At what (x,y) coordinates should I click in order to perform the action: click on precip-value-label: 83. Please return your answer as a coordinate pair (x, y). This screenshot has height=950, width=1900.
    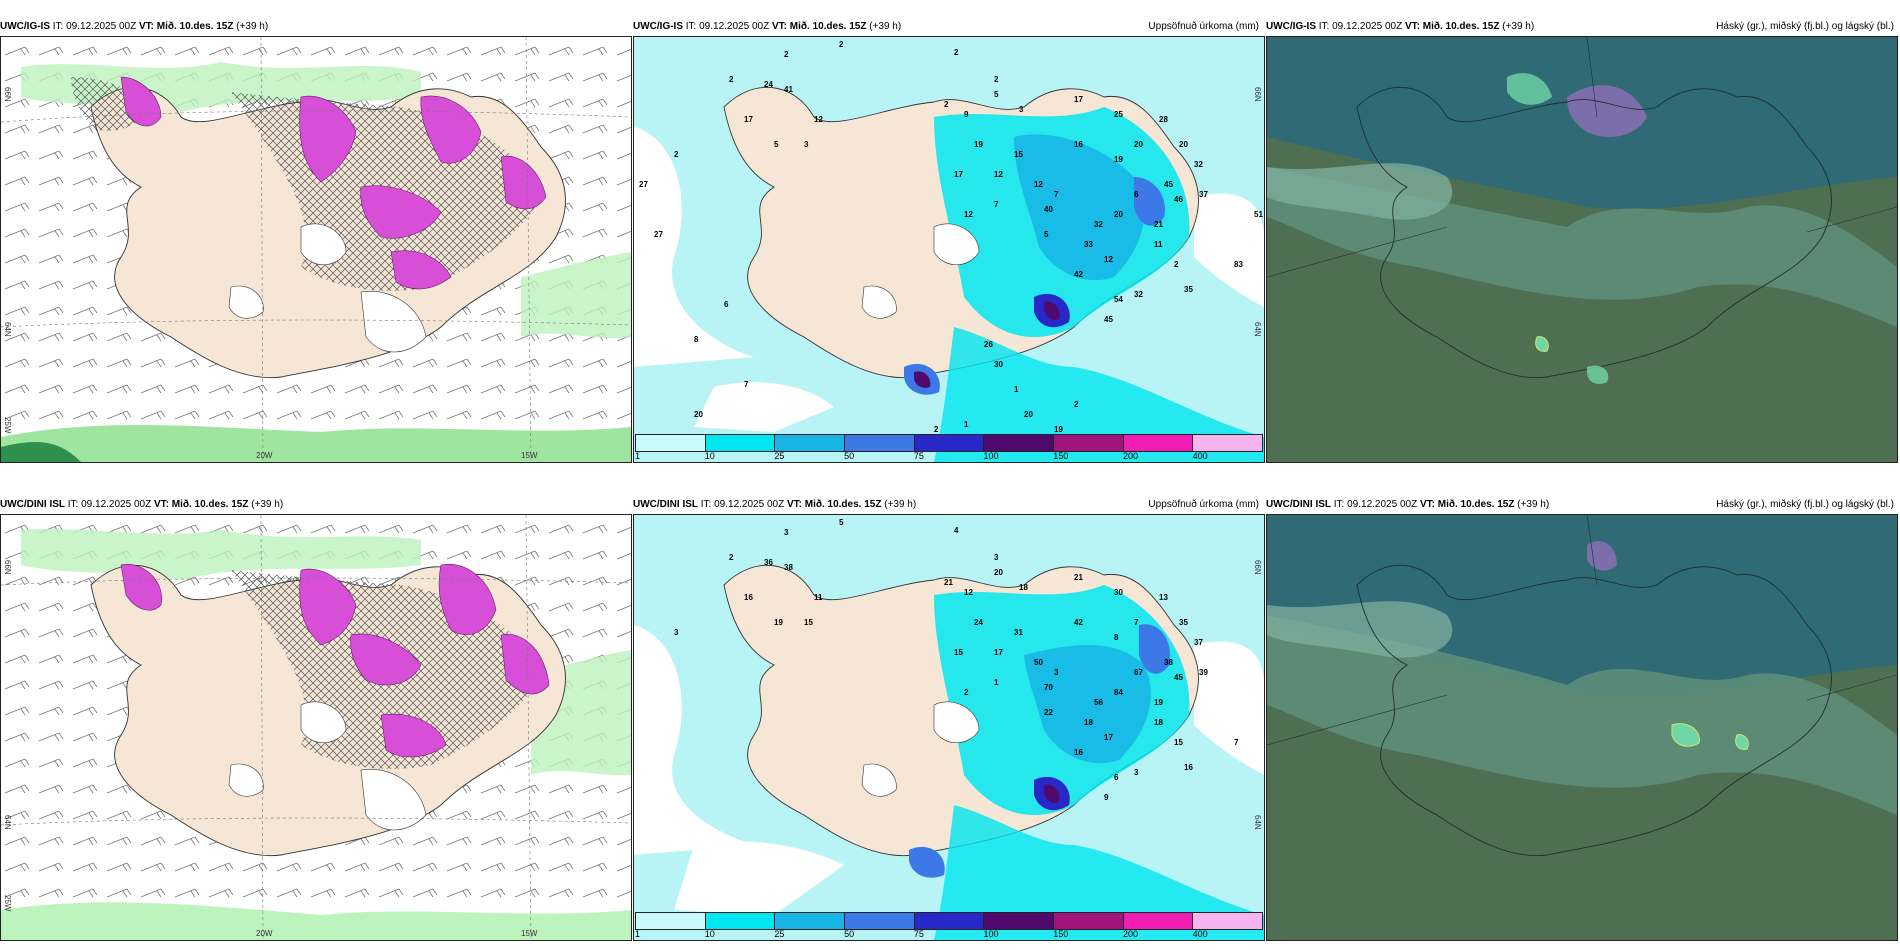
    Looking at the image, I should click on (1238, 264).